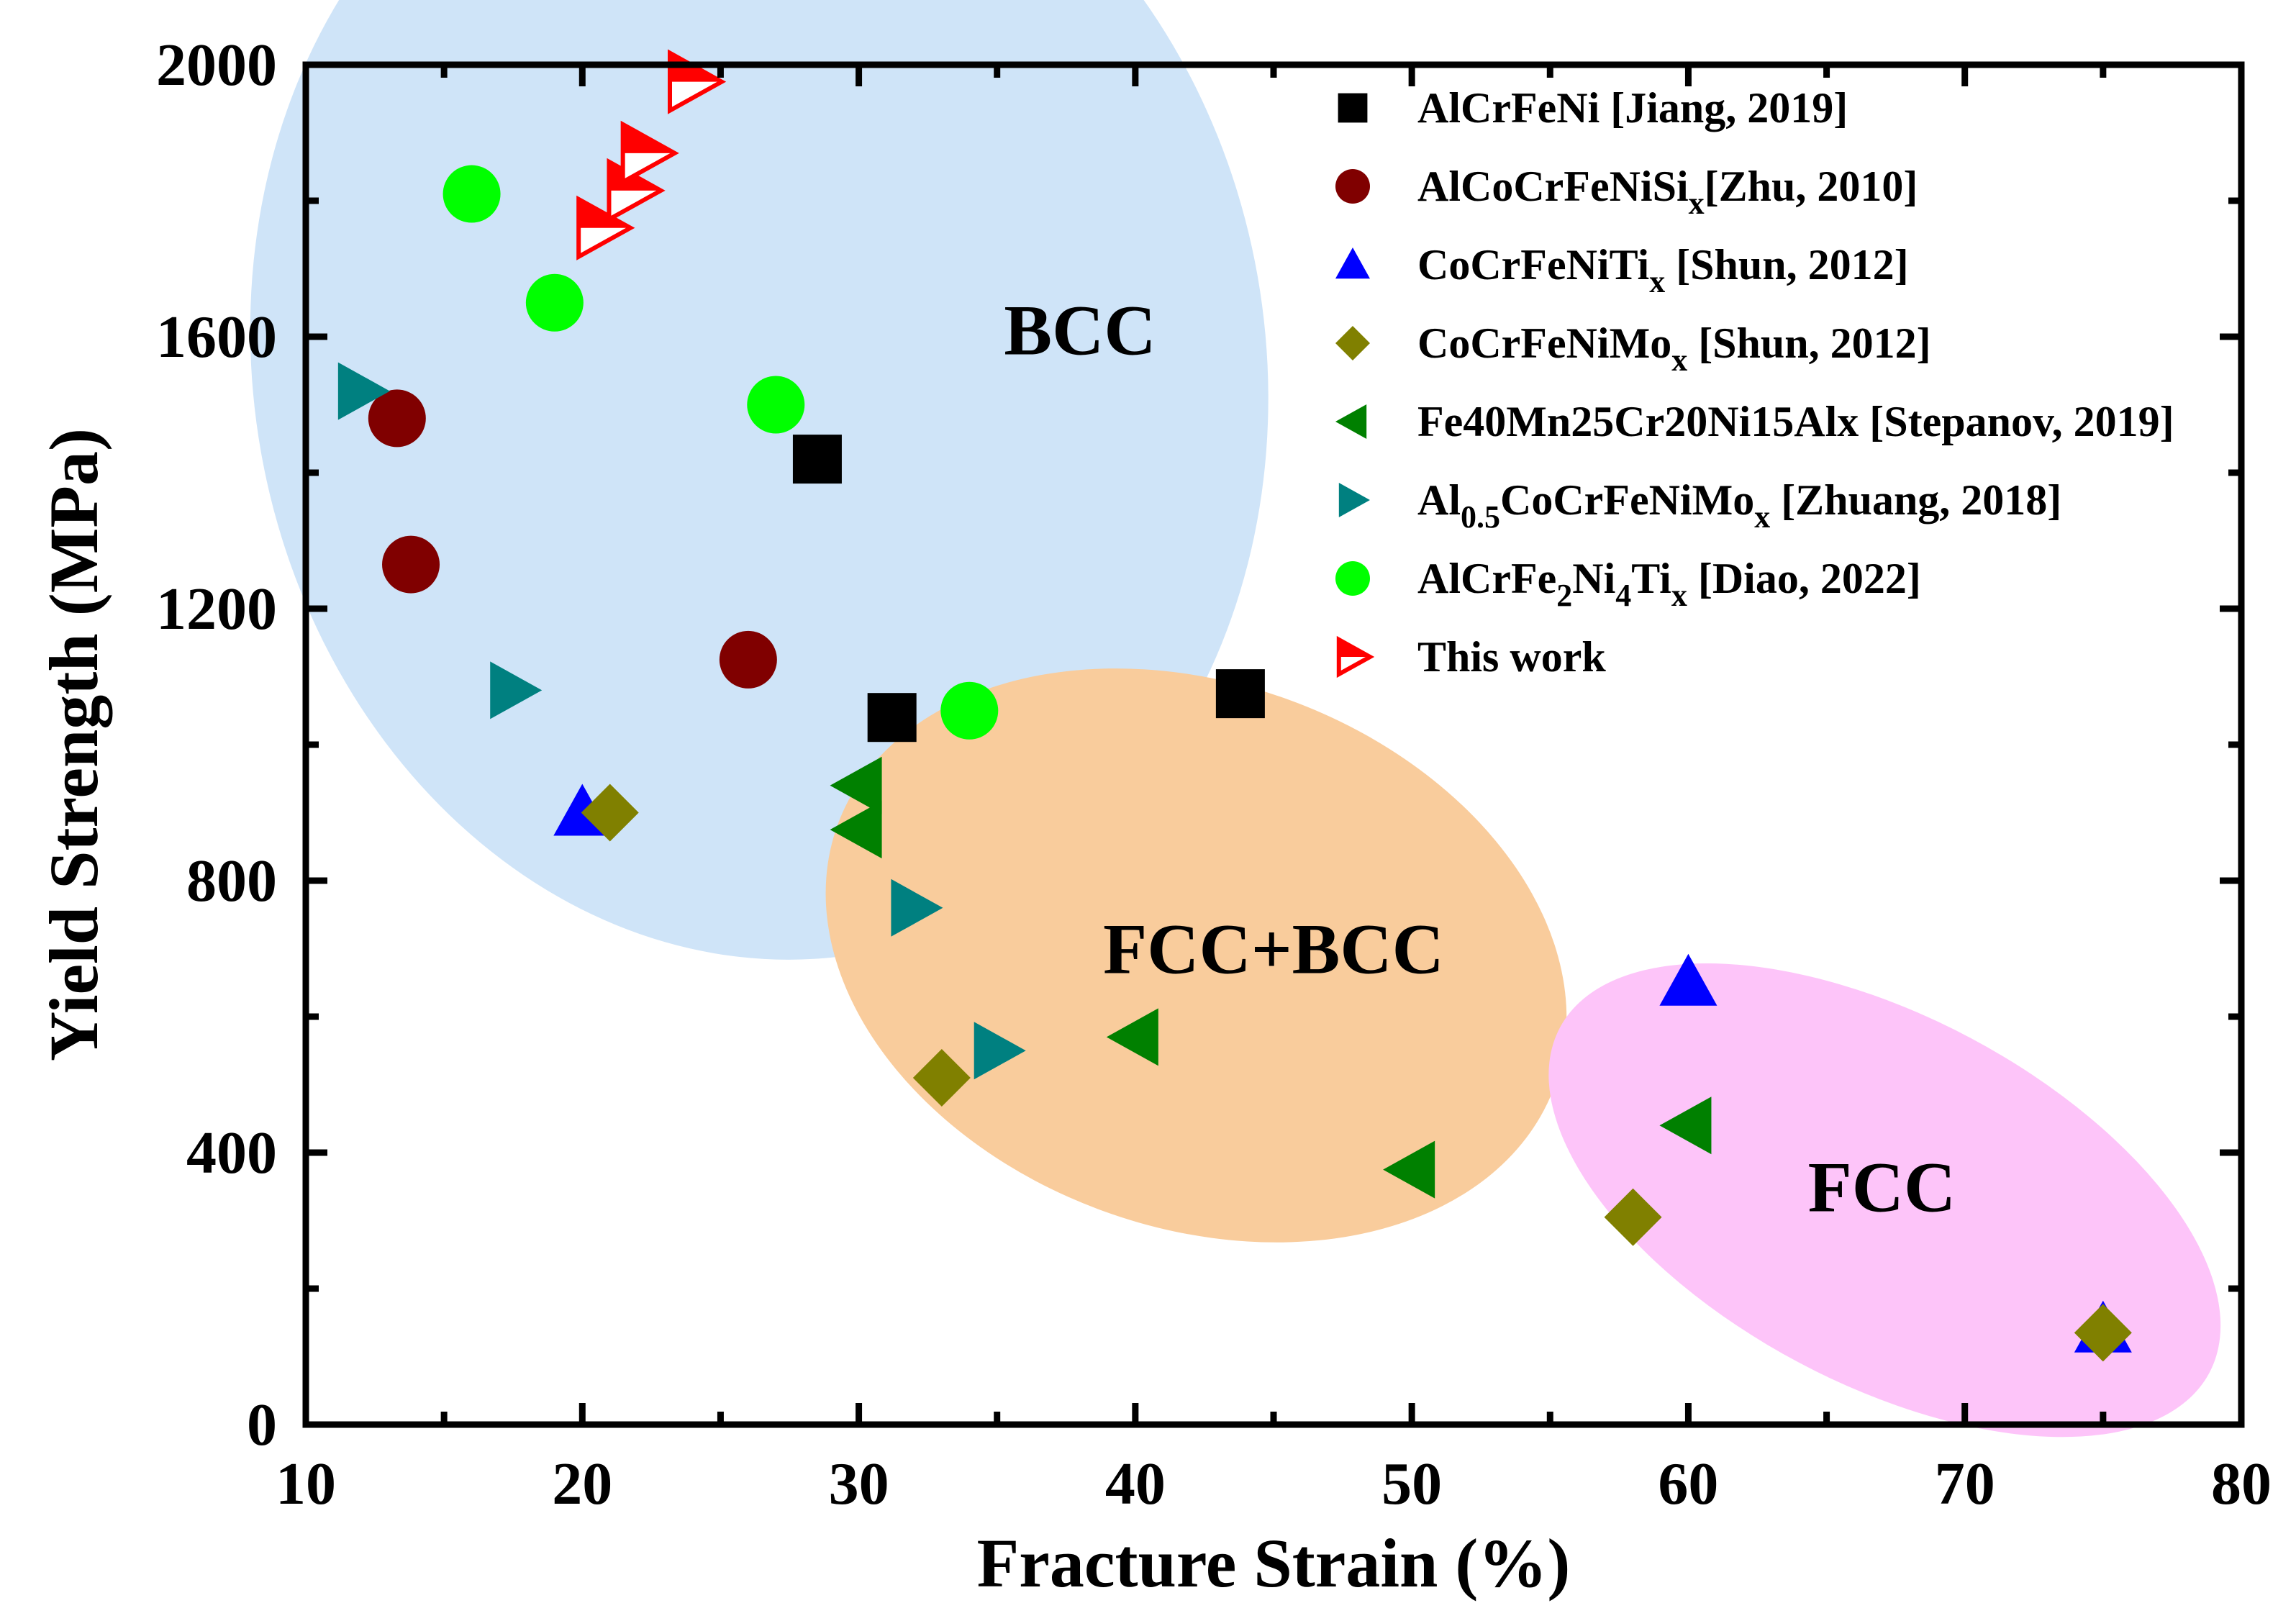  What do you see at coordinates (262, 1425) in the screenshot?
I see `y-tick-label: 0` at bounding box center [262, 1425].